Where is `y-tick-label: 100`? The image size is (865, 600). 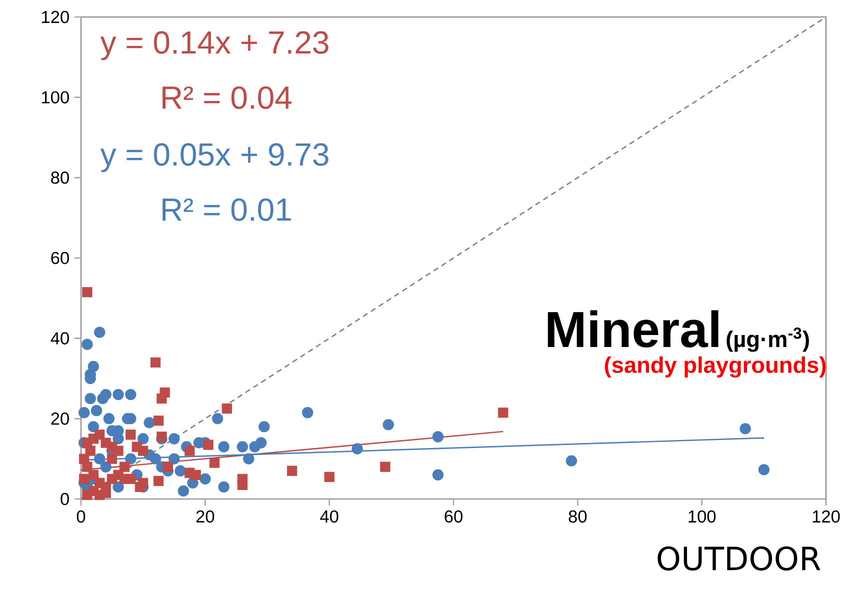
y-tick-label: 100 is located at coordinates (55, 97).